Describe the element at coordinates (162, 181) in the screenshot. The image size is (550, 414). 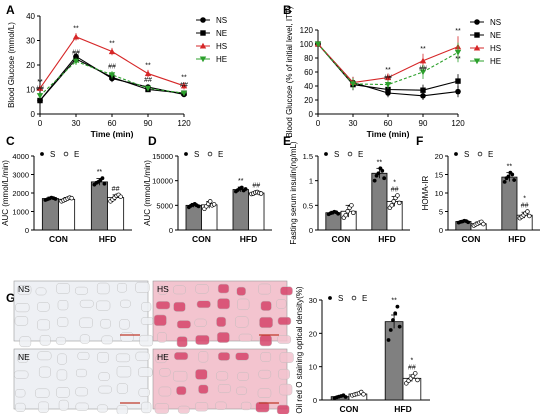
I see `y-tick-label: 10000` at that location.